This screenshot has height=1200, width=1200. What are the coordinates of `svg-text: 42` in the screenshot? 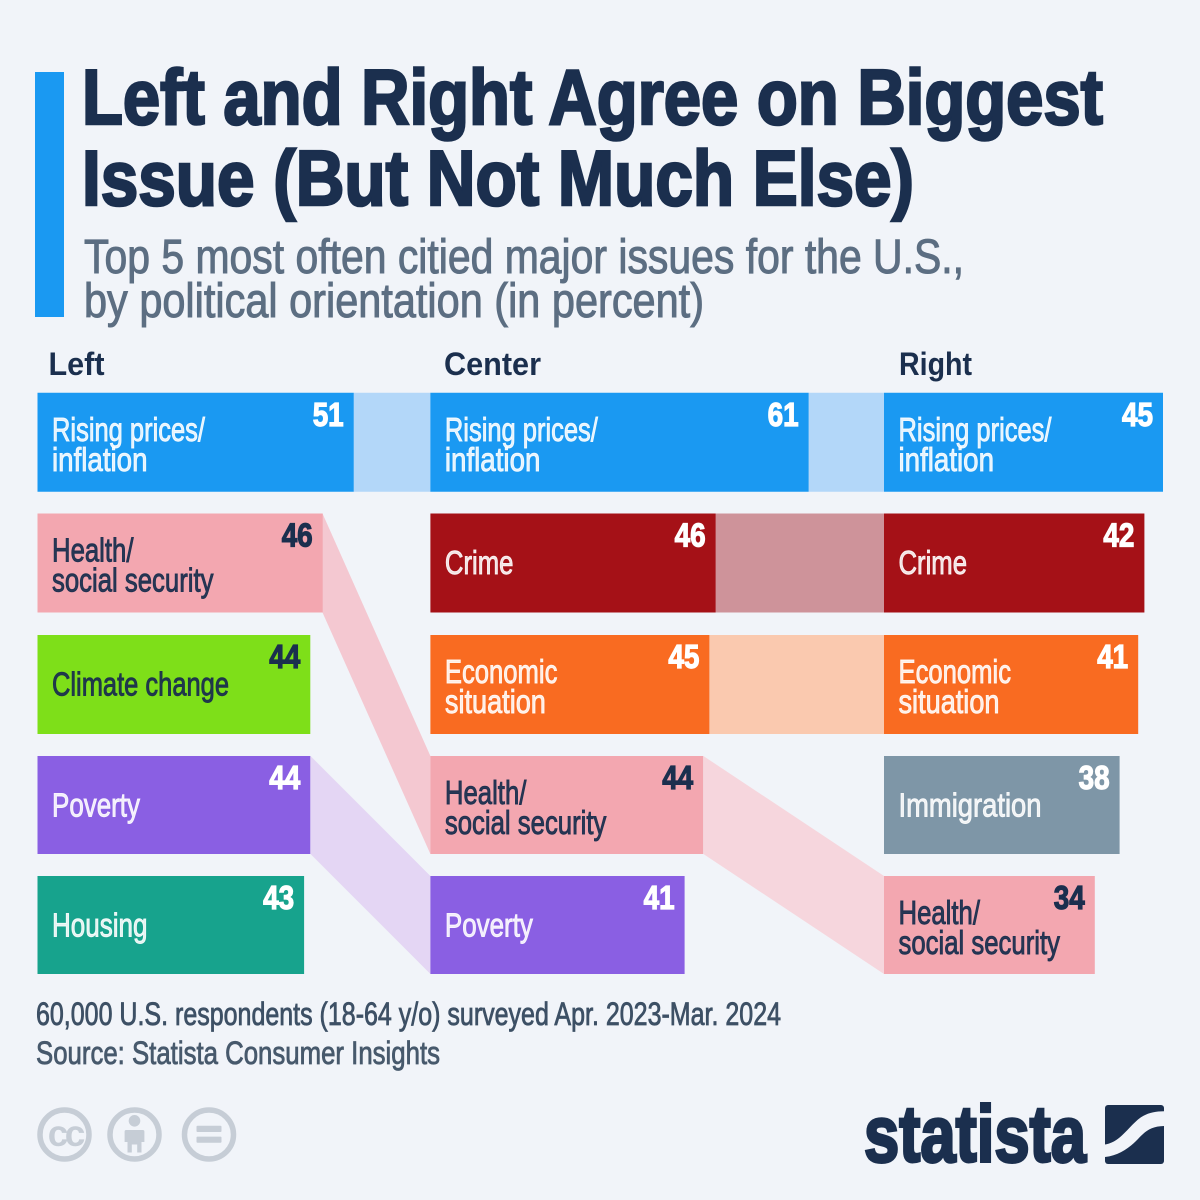 It's located at (1118, 535).